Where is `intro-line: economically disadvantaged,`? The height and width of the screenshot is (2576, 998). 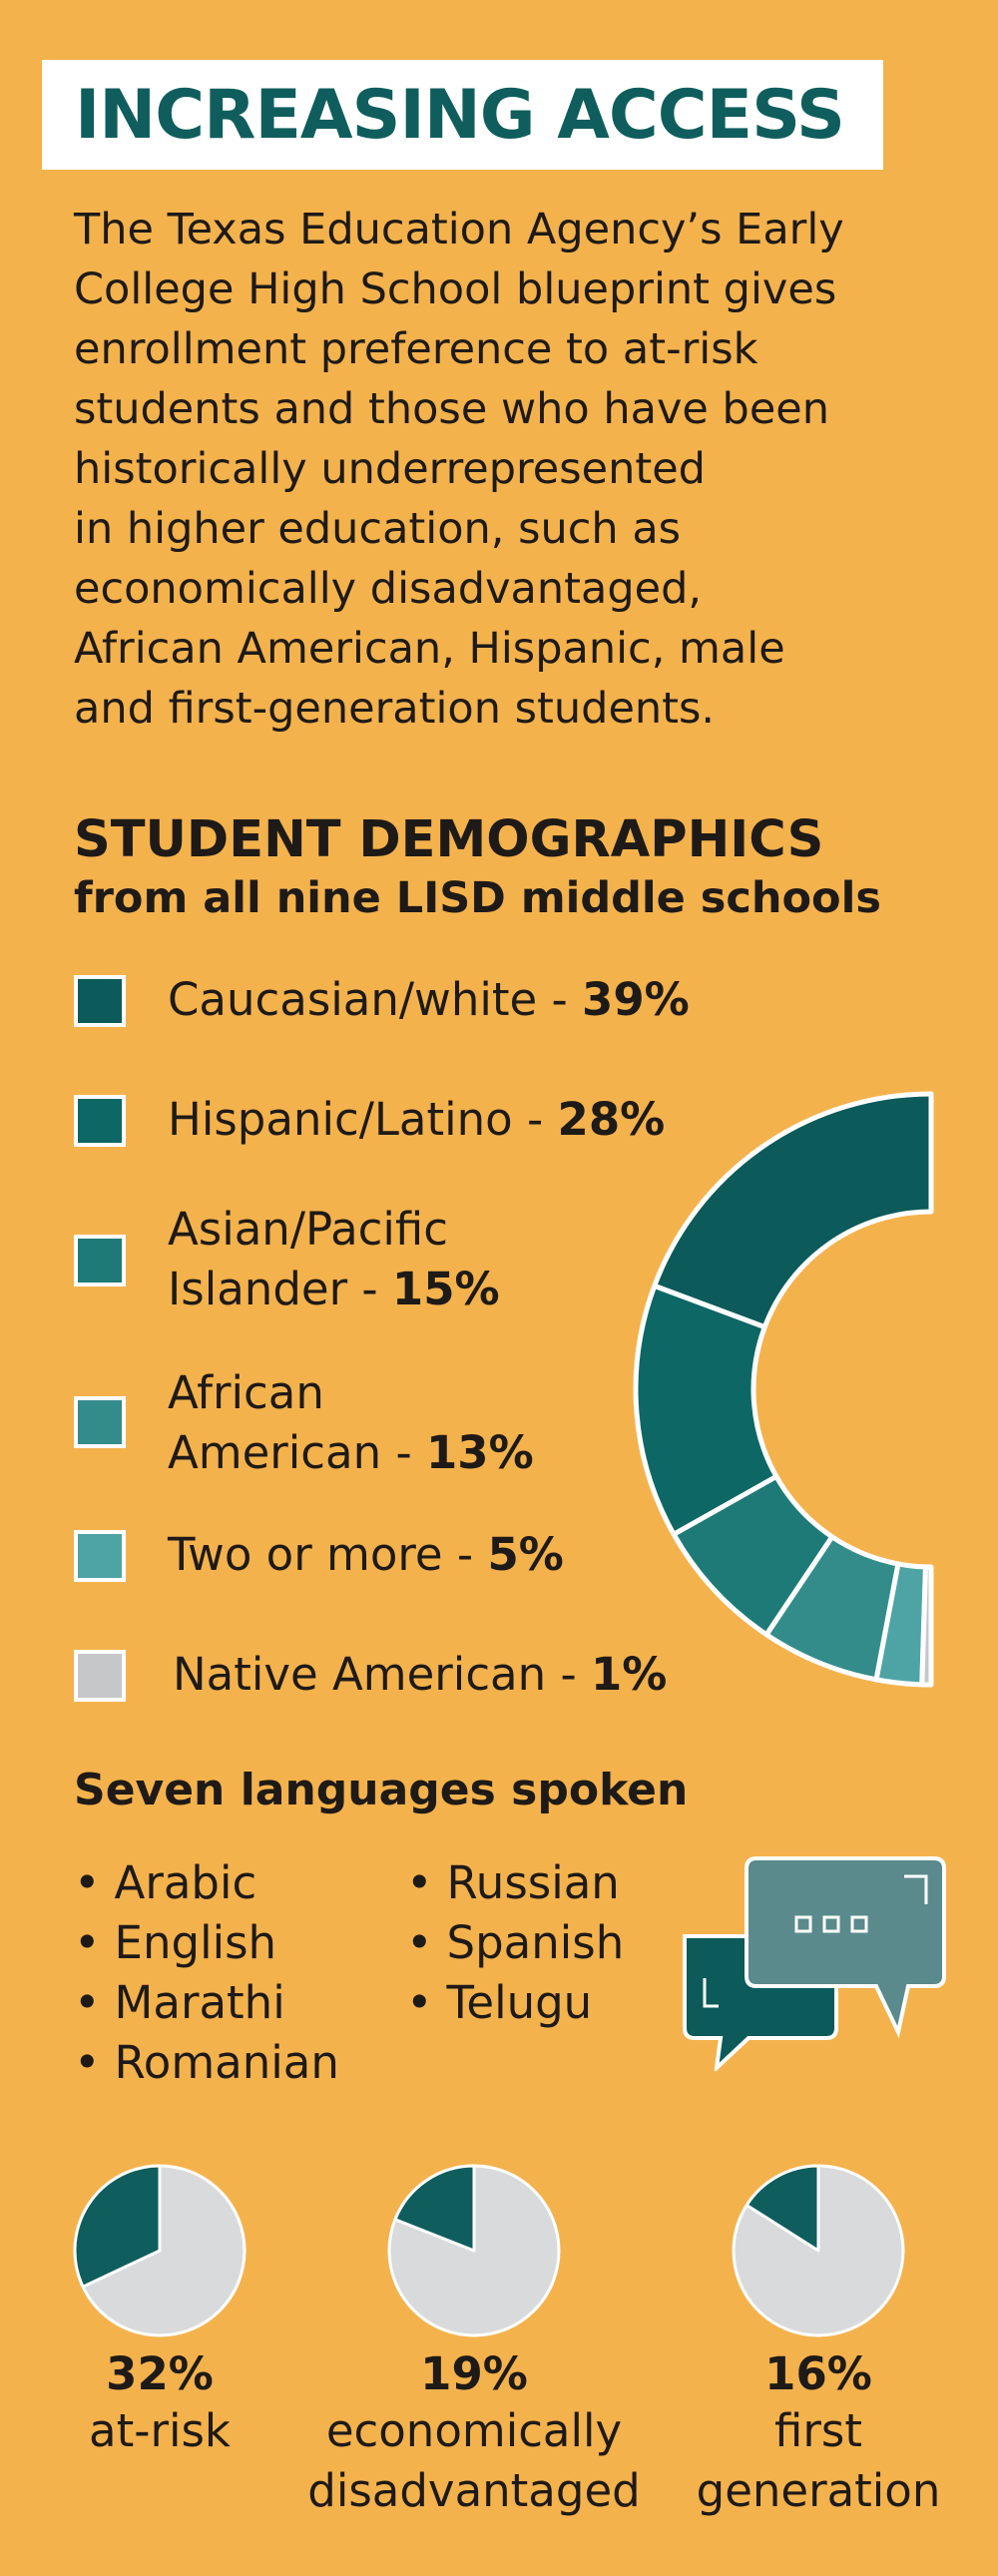 intro-line: economically disadvantaged, is located at coordinates (388, 589).